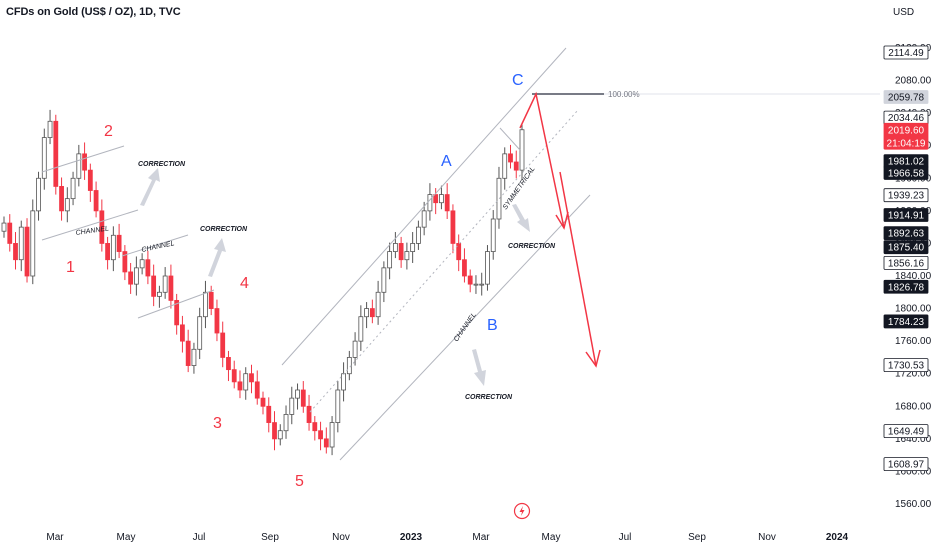 Image resolution: width=932 pixels, height=550 pixels. What do you see at coordinates (906, 366) in the screenshot?
I see `price-tag-label: 1730.53` at bounding box center [906, 366].